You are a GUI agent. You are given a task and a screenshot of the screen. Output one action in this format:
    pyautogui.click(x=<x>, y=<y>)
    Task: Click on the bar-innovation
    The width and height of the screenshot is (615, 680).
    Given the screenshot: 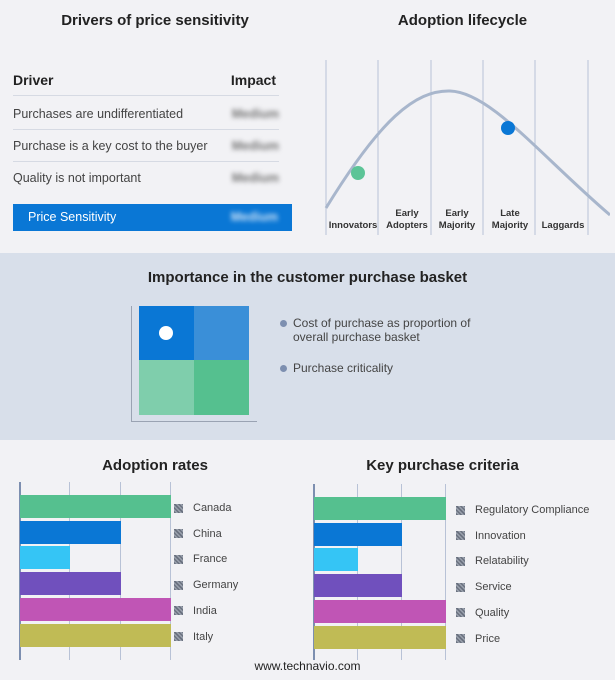 What is the action you would take?
    pyautogui.click(x=358, y=534)
    